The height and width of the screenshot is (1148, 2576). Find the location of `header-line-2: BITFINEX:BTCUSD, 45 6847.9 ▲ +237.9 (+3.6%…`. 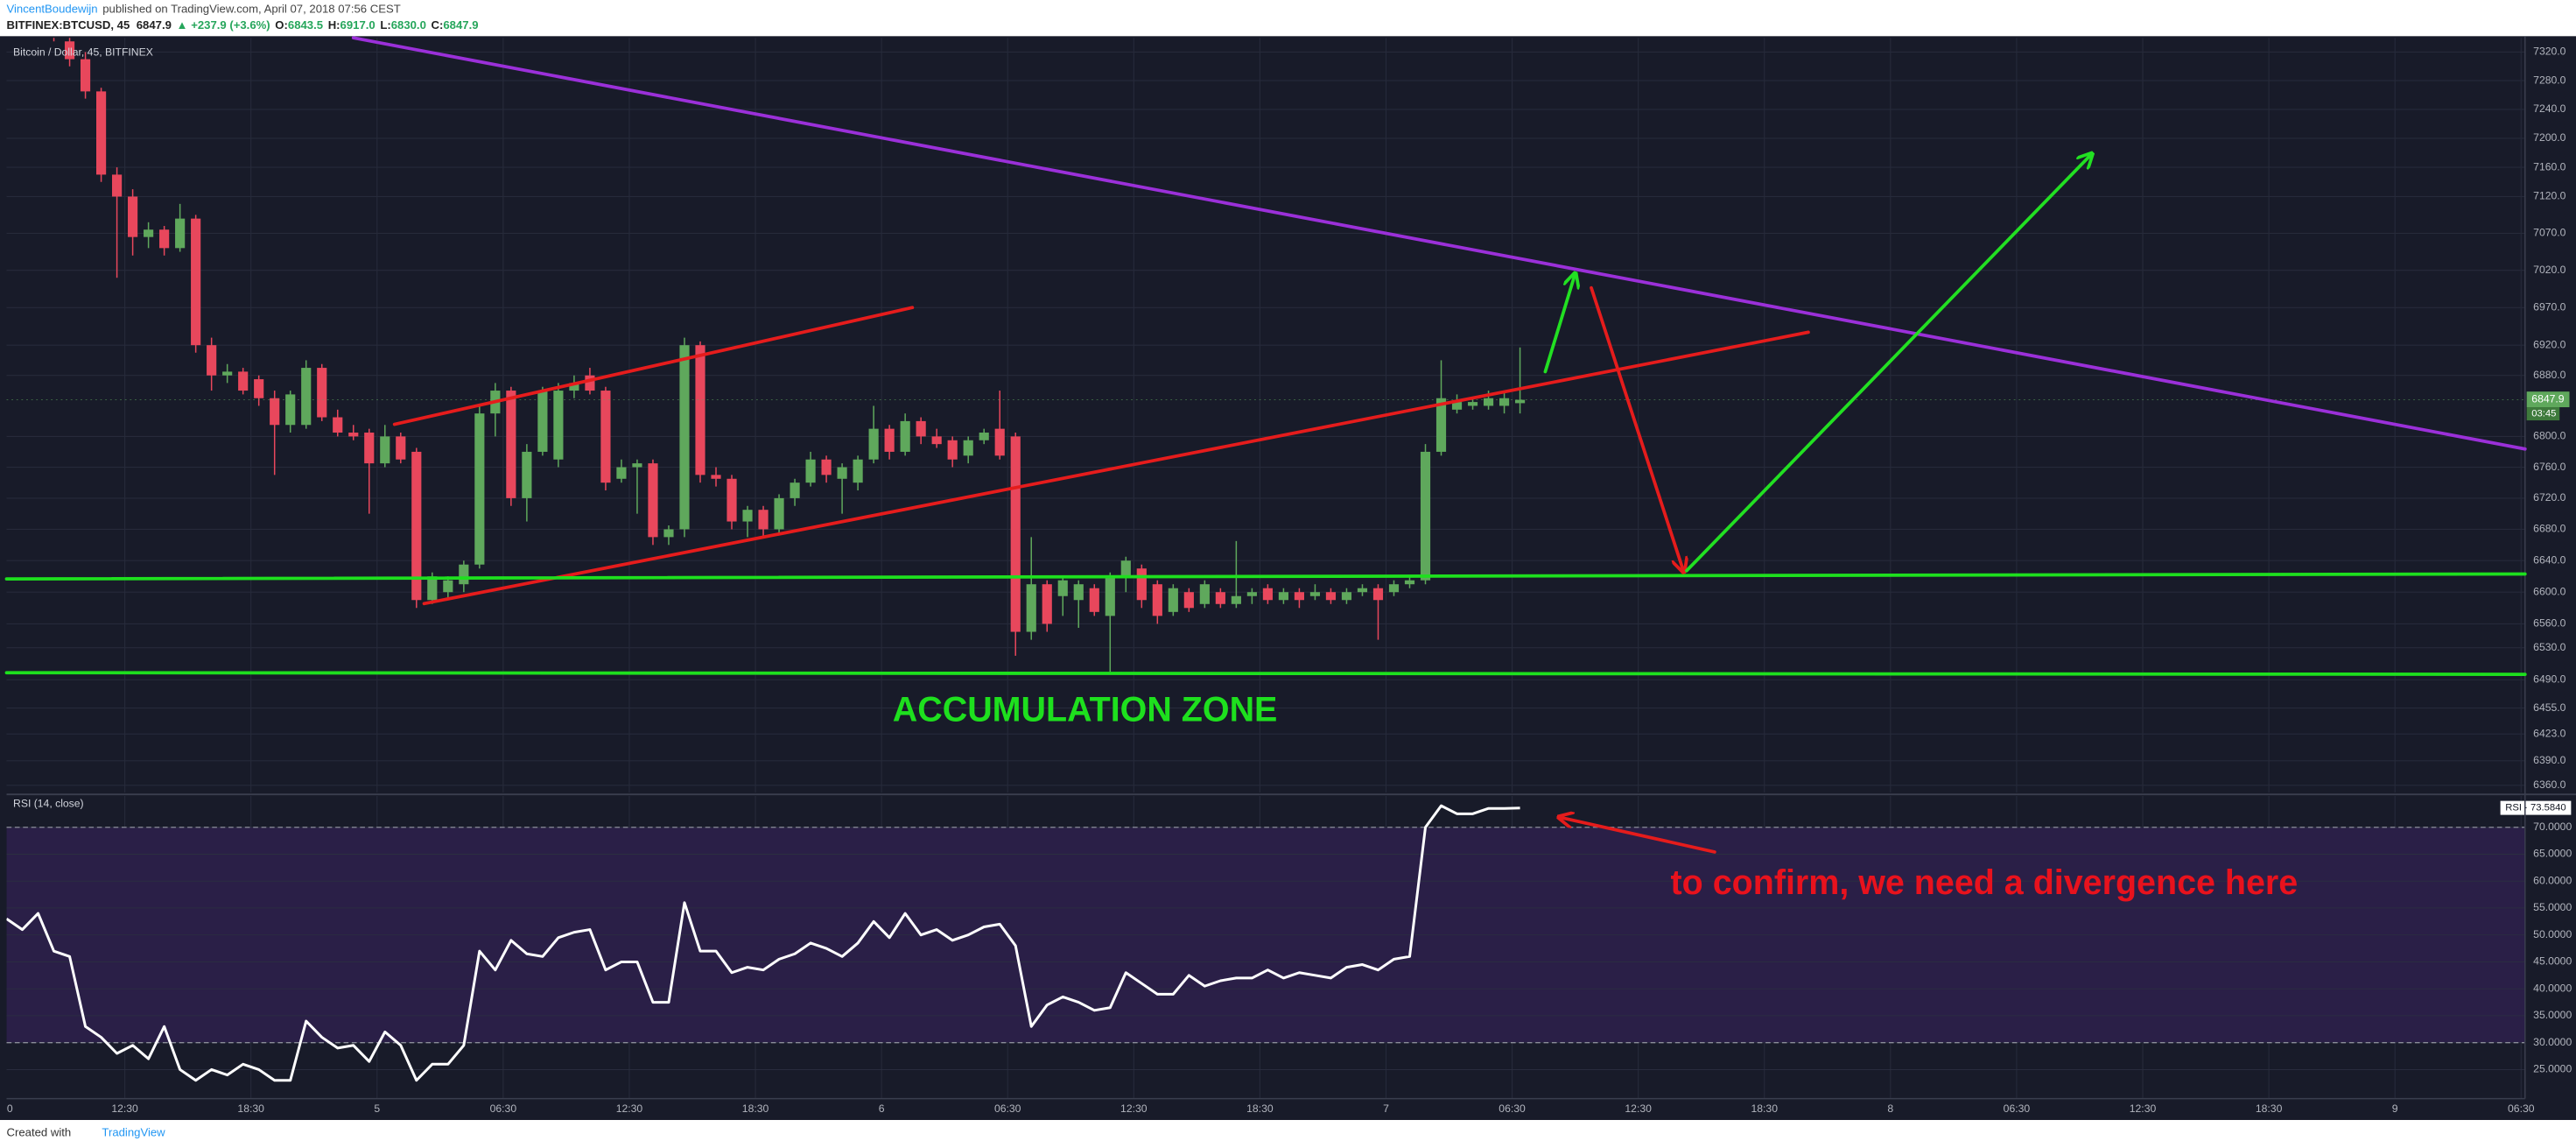

header-line-2: BITFINEX:BTCUSD, 45 6847.9 ▲ +237.9 (+3.6%… is located at coordinates (243, 25).